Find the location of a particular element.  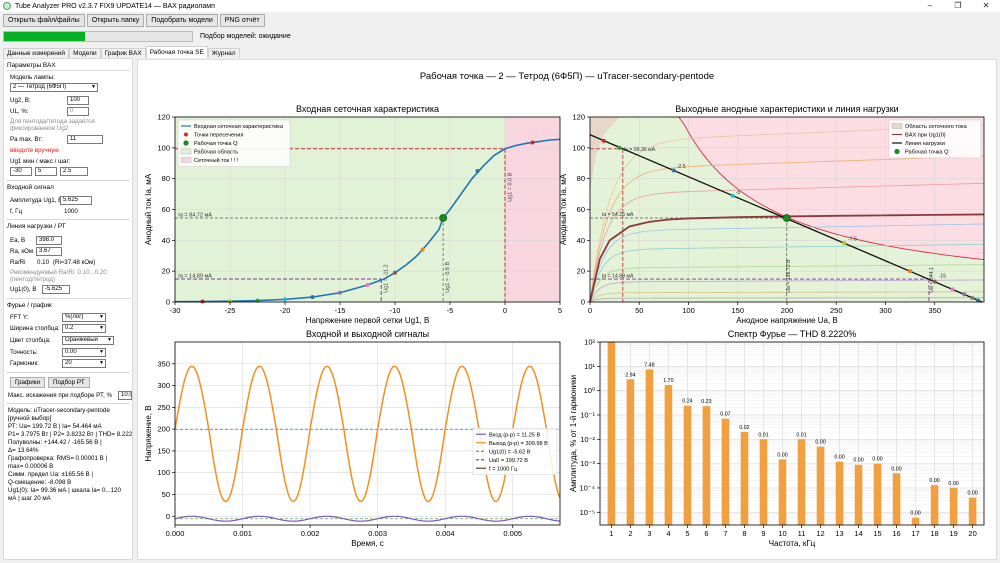

y-tick-label: 60 is located at coordinates (581, 209).